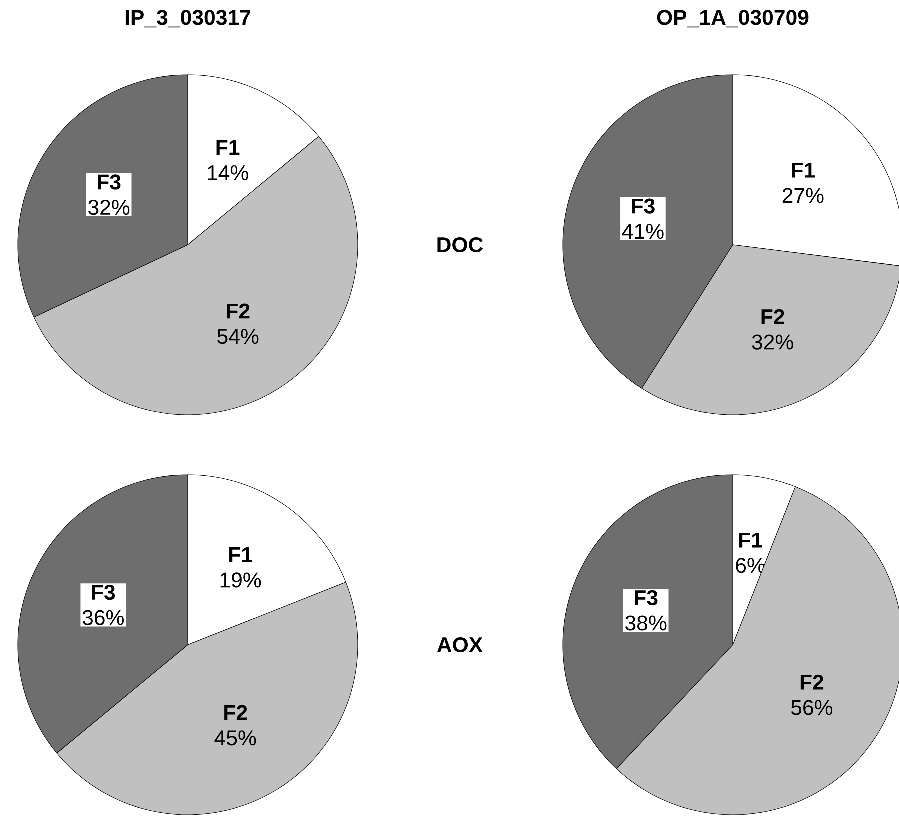 The width and height of the screenshot is (899, 821). Describe the element at coordinates (188, 19) in the screenshot. I see `chart-title: IP_3_030317` at that location.